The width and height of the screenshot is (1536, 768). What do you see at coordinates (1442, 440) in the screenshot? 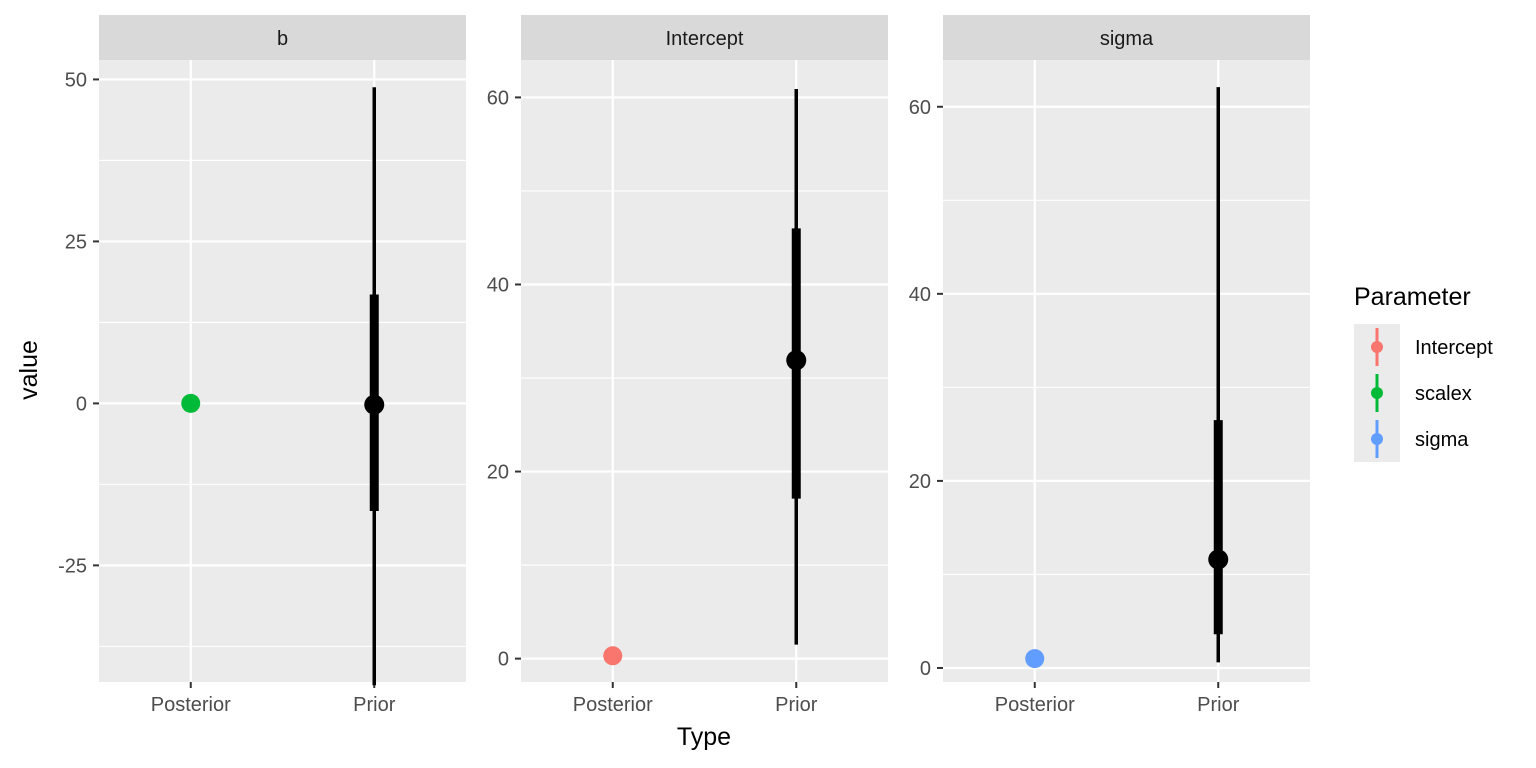
I see `legend-label: sigma` at bounding box center [1442, 440].